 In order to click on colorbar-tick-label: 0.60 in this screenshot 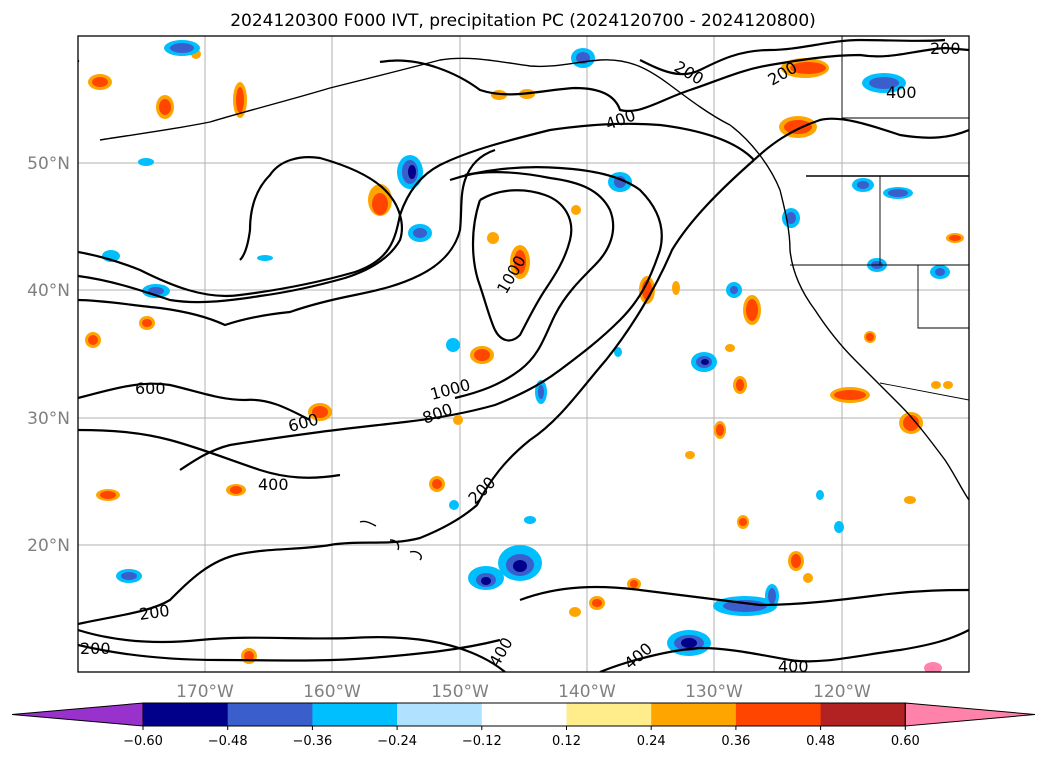, I will do `click(905, 741)`.